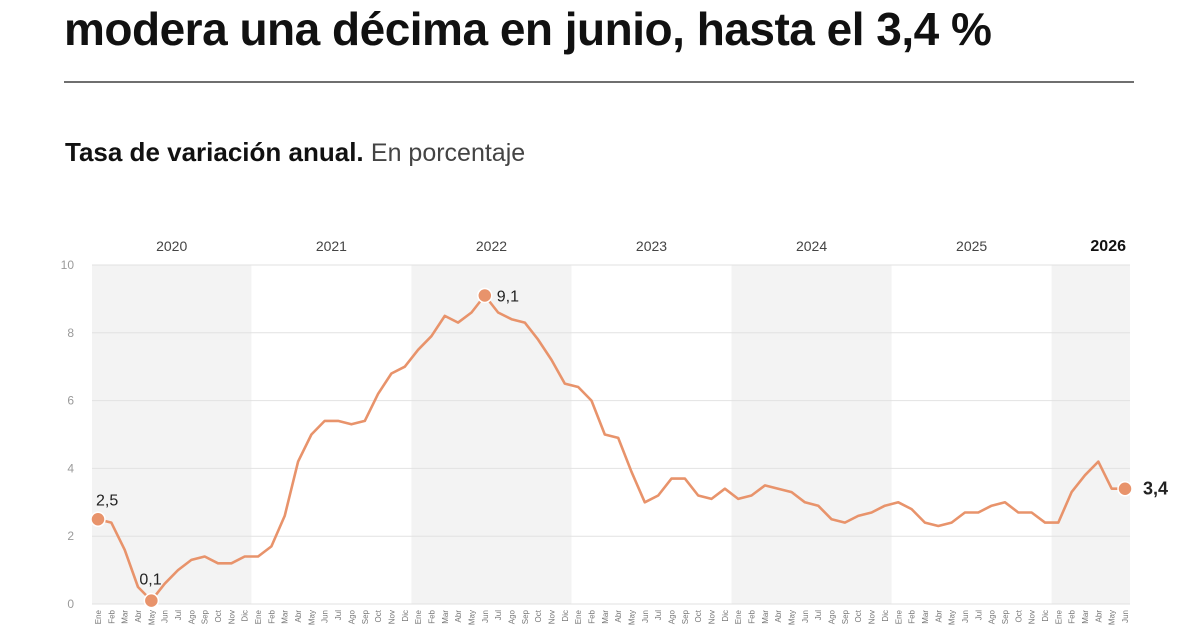 This screenshot has height=630, width=1200. What do you see at coordinates (70, 333) in the screenshot?
I see `y-tick-8: 8` at bounding box center [70, 333].